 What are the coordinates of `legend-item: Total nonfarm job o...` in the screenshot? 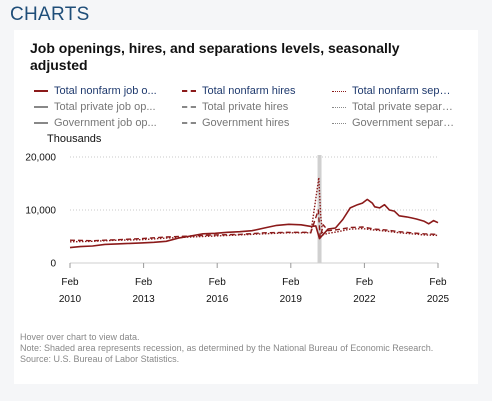 It's located at (96, 91).